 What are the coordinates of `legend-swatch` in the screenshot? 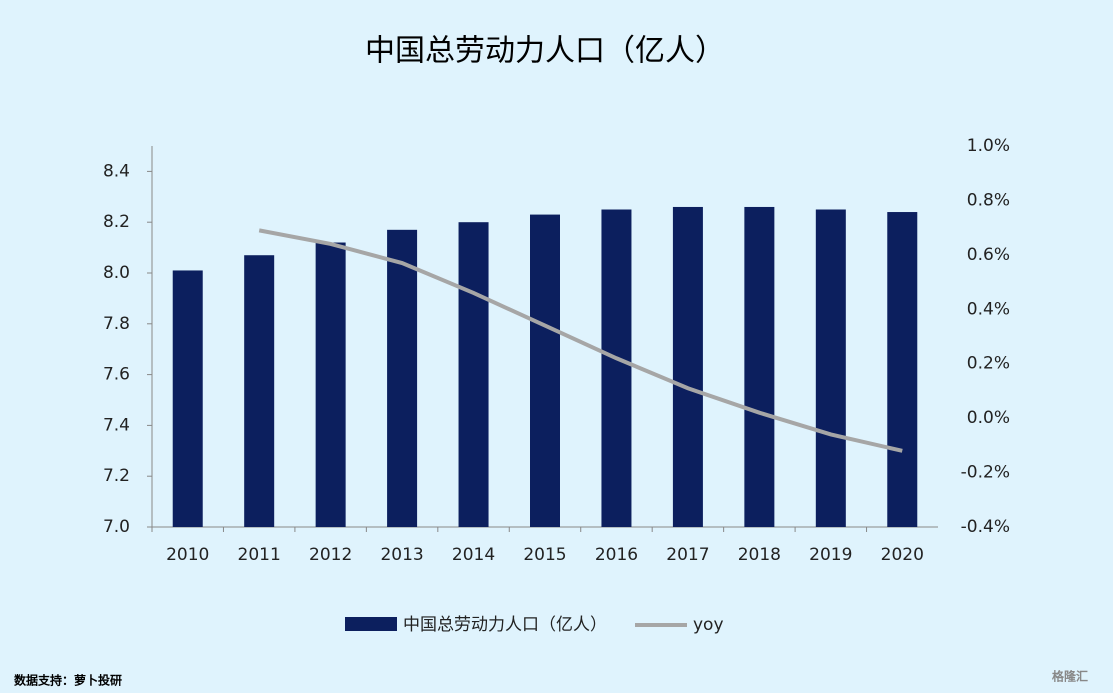 It's located at (371, 624).